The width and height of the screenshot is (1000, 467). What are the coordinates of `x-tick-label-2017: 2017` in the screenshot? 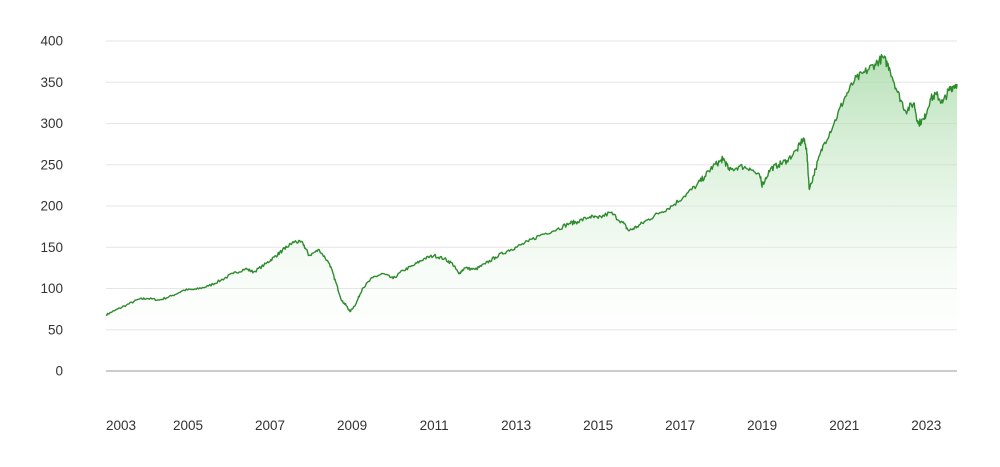 It's located at (680, 425).